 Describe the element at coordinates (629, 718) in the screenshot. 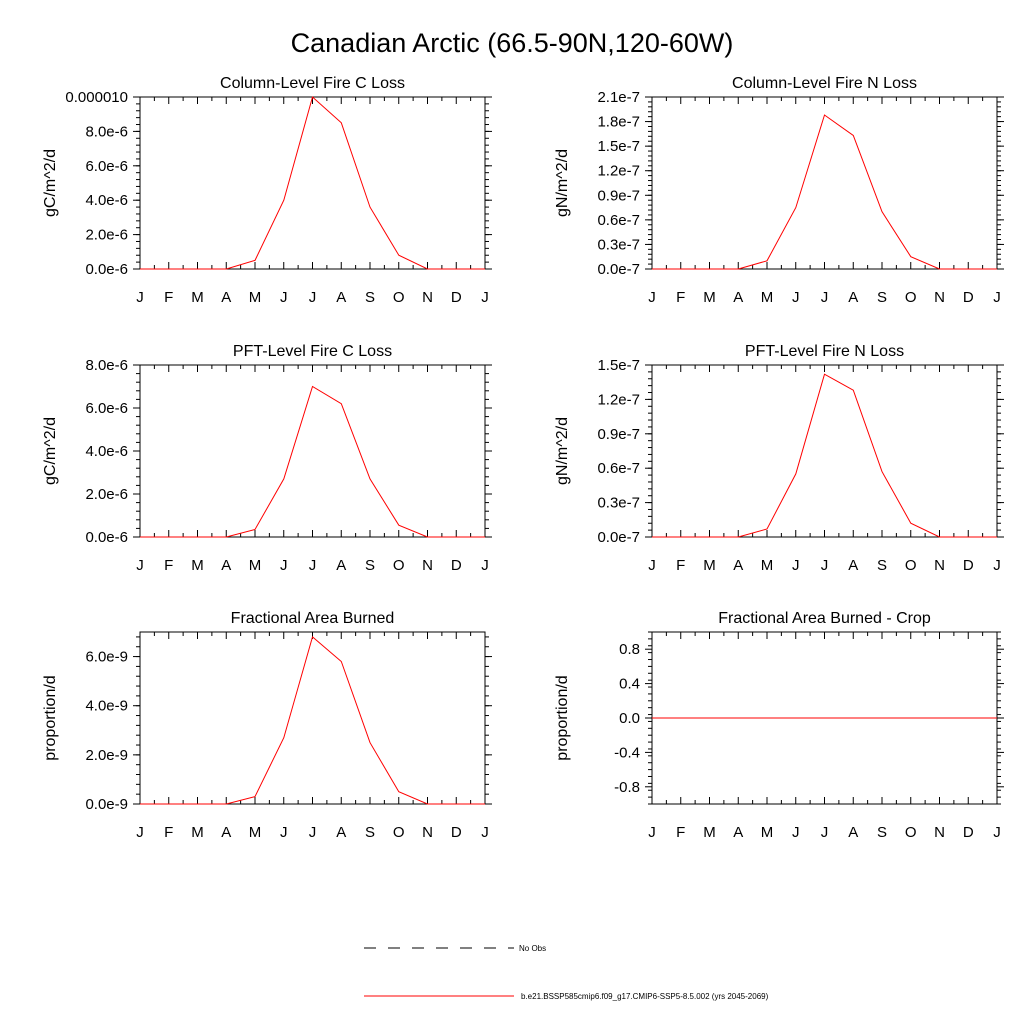

I see `y-tick-label: 0.0` at that location.